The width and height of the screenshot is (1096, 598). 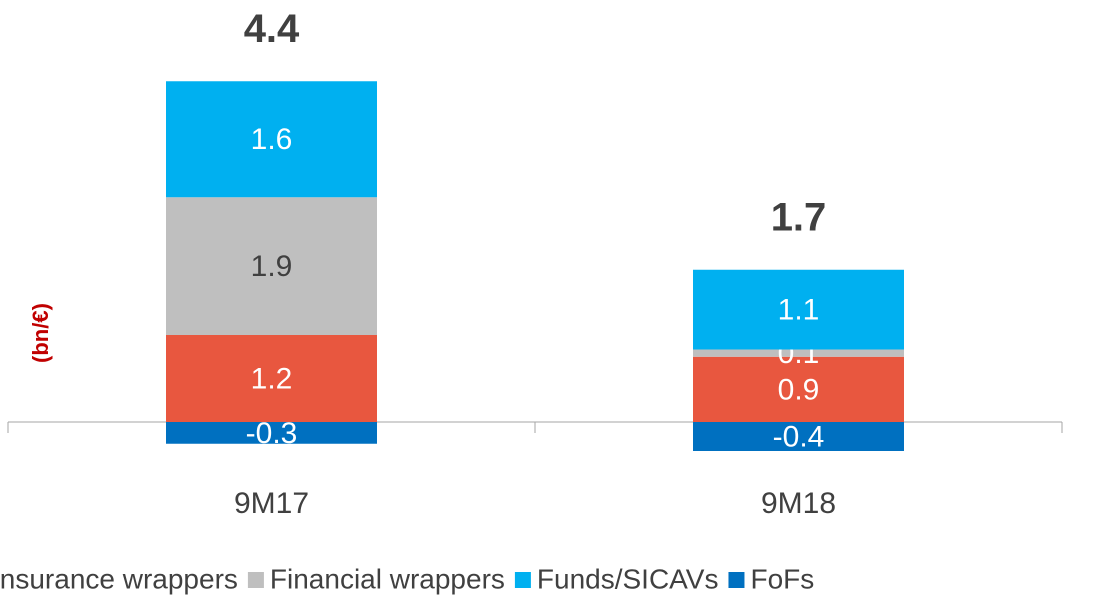 What do you see at coordinates (782, 578) in the screenshot?
I see `legend-label: FoFs` at bounding box center [782, 578].